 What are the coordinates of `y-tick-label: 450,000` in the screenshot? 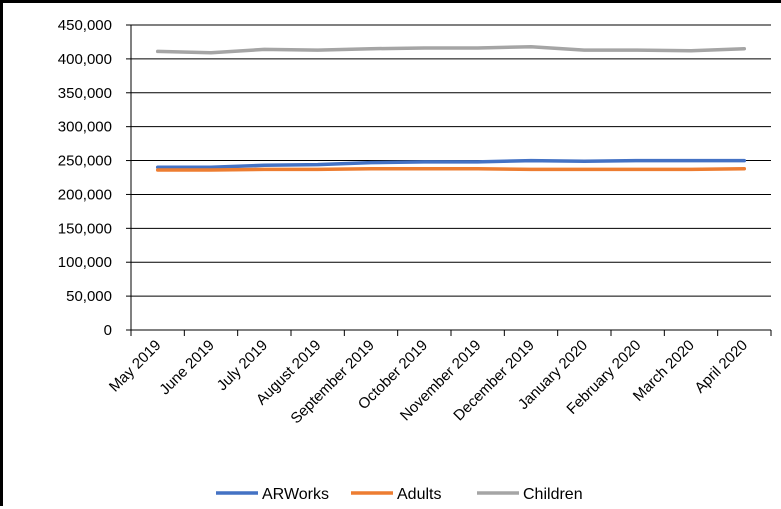 It's located at (85, 25).